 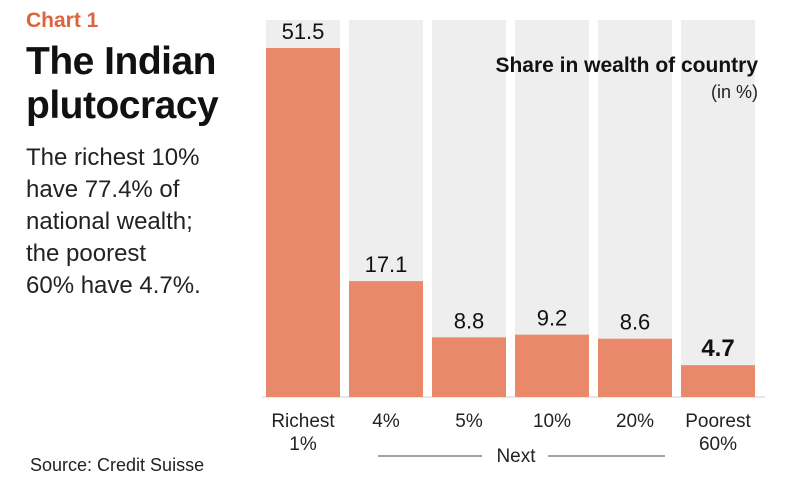 I want to click on description-line: The richest 10%, so click(x=113, y=157).